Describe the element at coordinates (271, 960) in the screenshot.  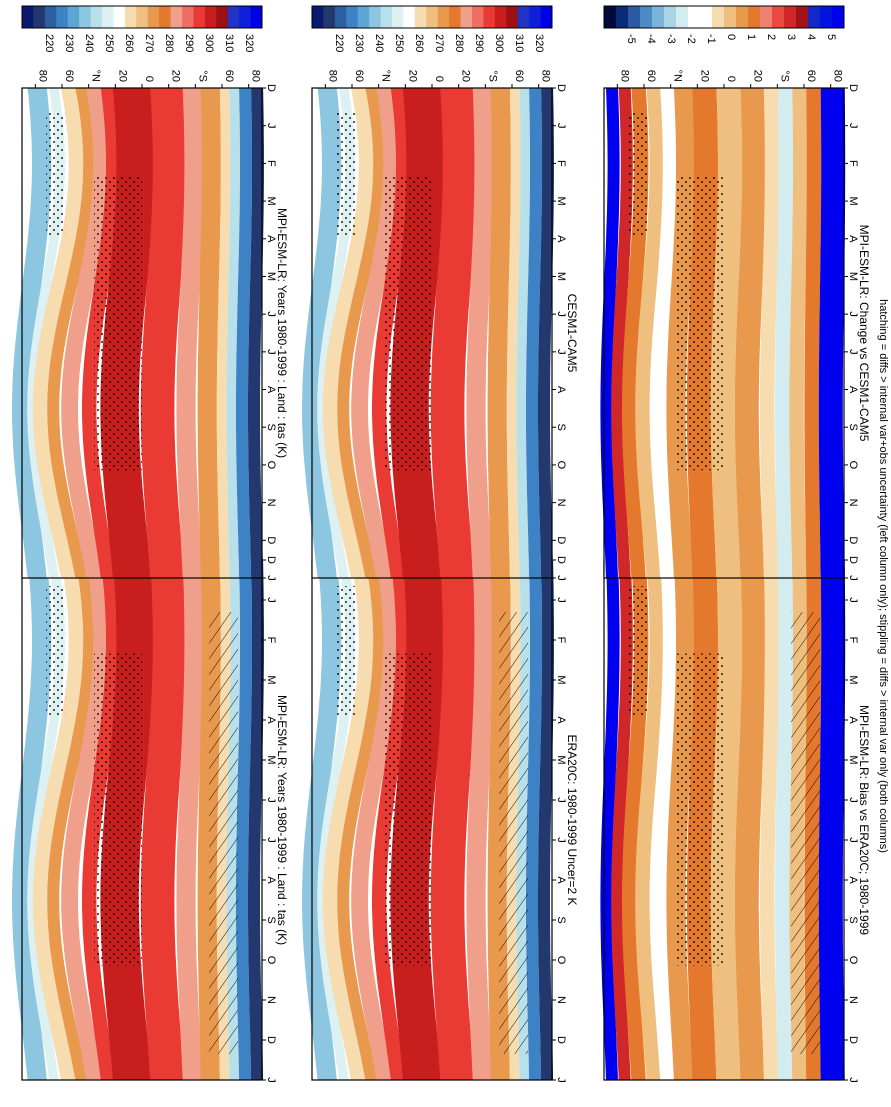
I see `month-tick-label: O` at that location.